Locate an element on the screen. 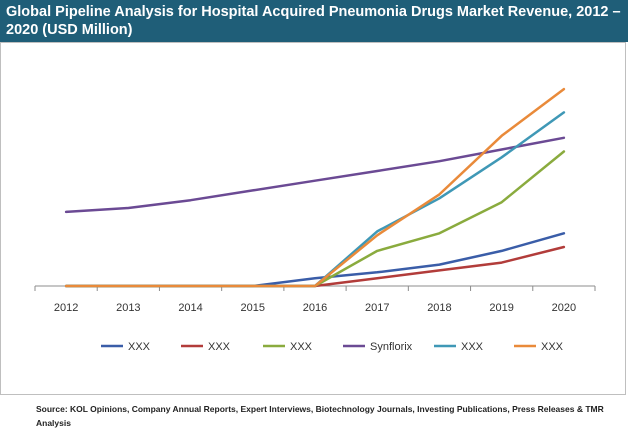  x-tick-label: 2020 is located at coordinates (564, 308).